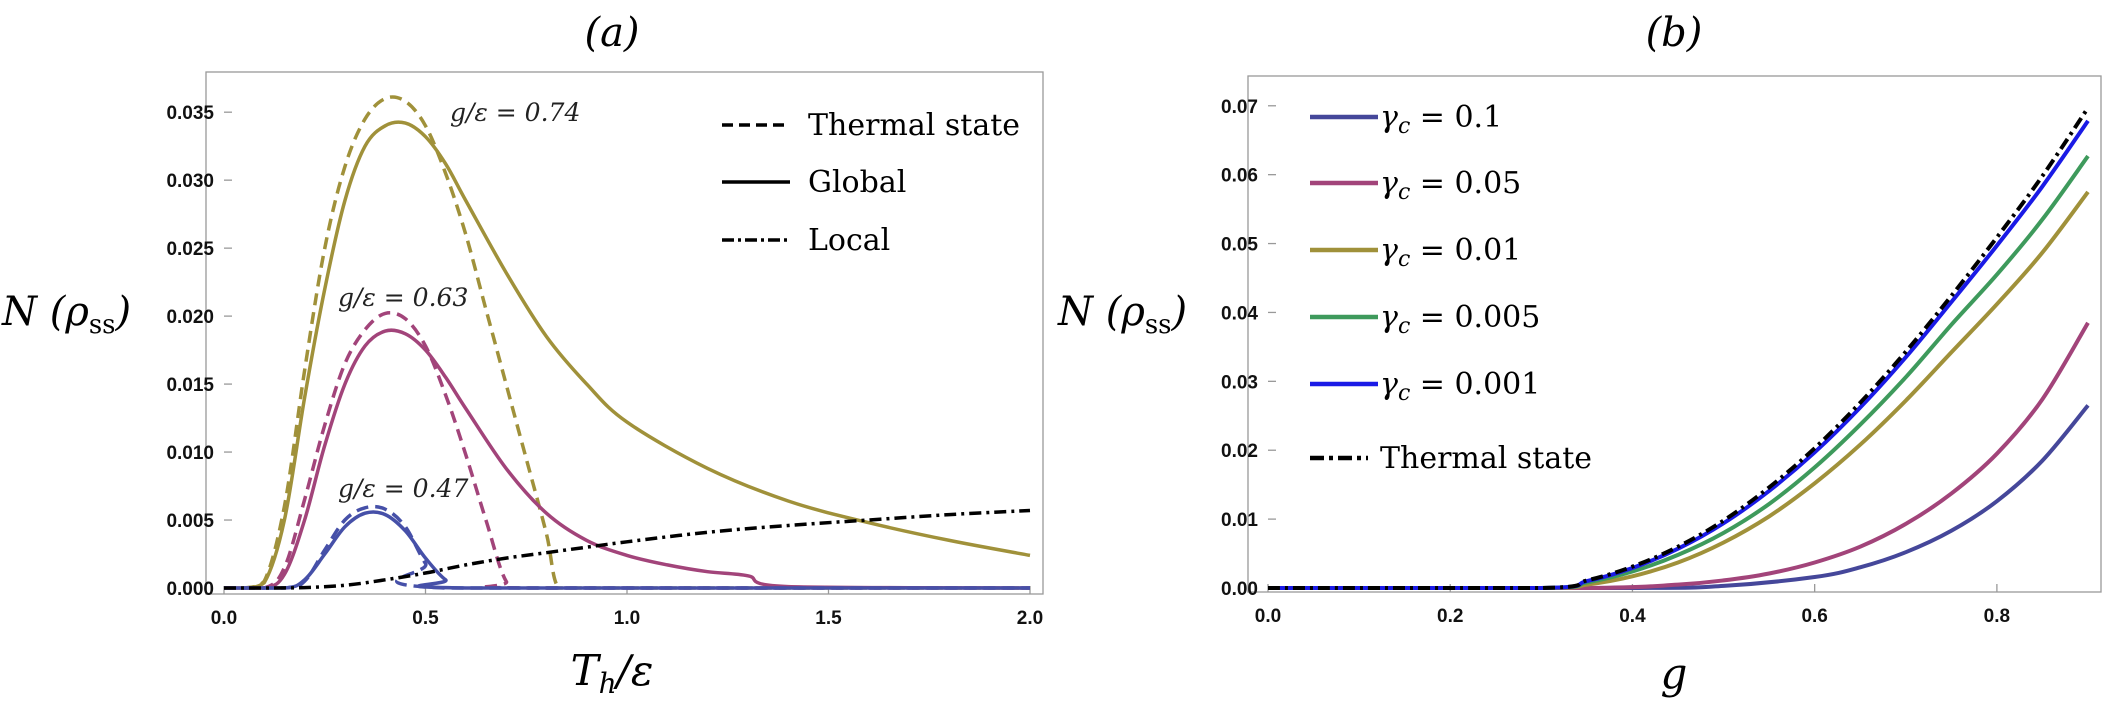 The height and width of the screenshot is (701, 2104). I want to click on y-tick-label: 0.07, so click(1239, 107).